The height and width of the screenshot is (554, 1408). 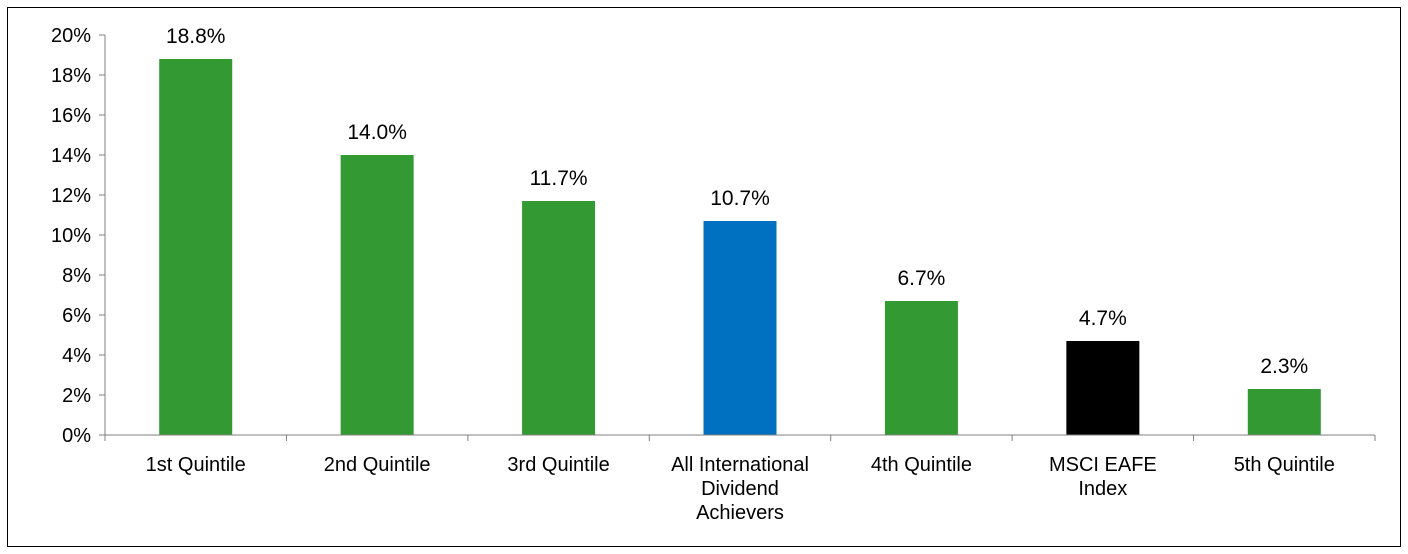 I want to click on x-tick-label: 2nd Quintile, so click(x=377, y=465).